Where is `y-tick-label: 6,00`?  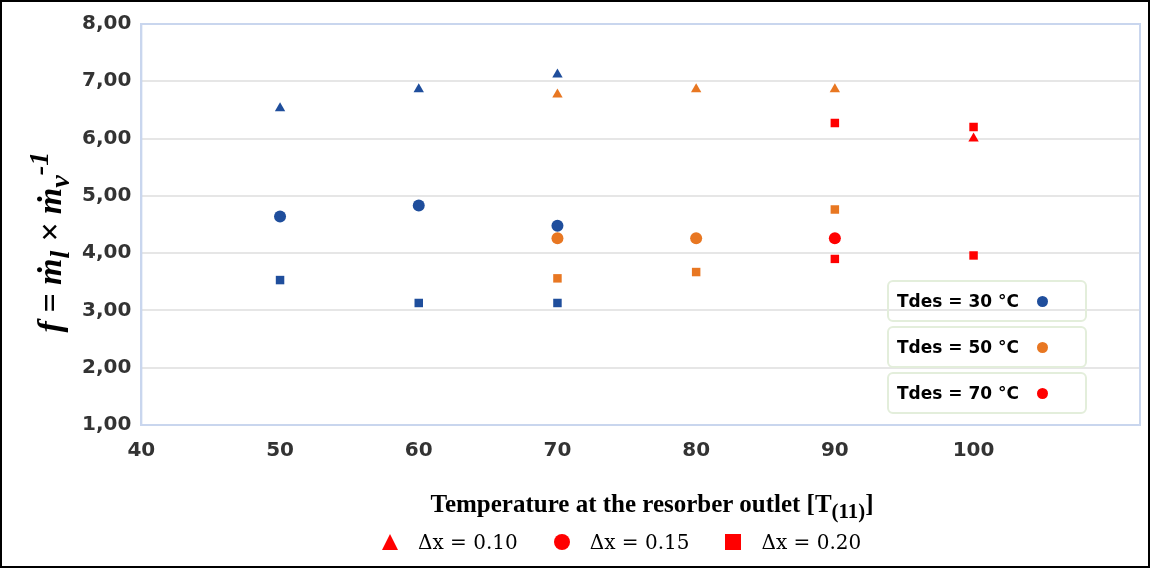
y-tick-label: 6,00 is located at coordinates (106, 136).